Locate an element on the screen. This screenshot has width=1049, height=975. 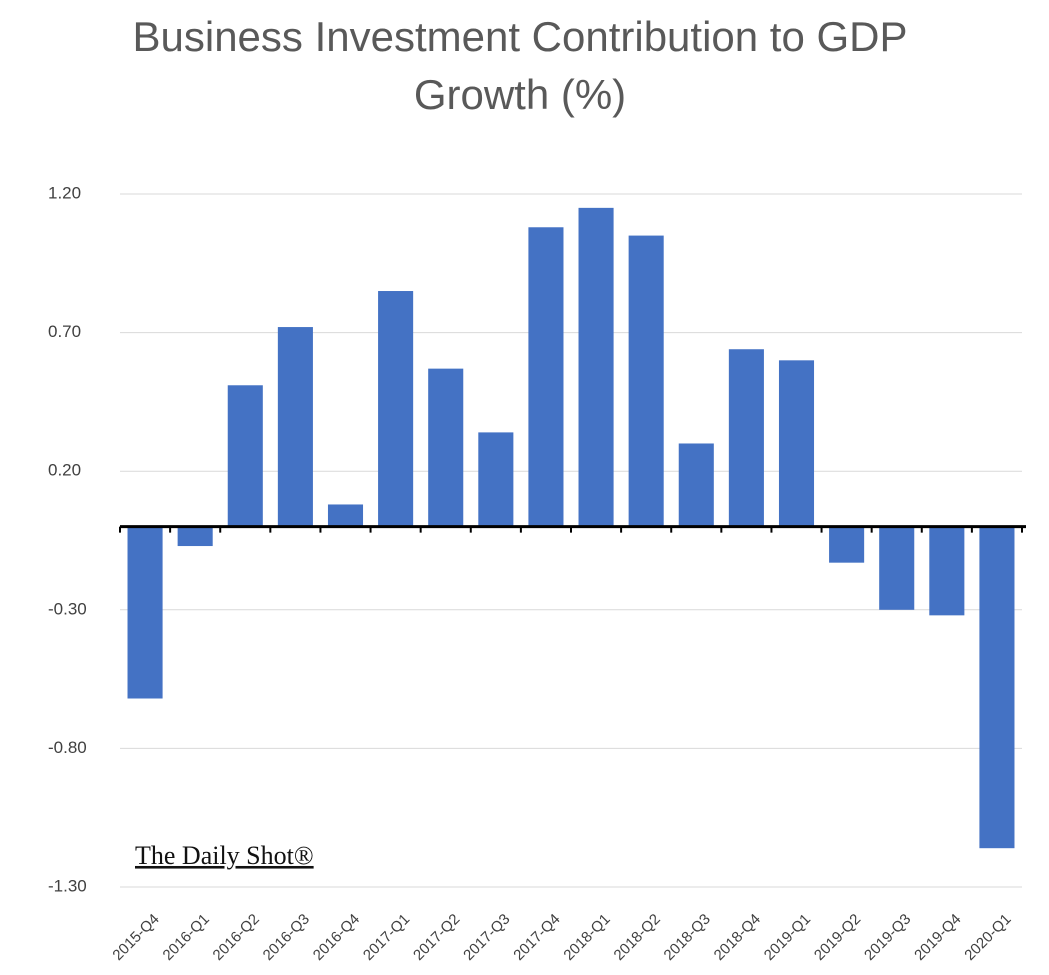
x-tick-label: 2018-Q4 is located at coordinates (737, 937).